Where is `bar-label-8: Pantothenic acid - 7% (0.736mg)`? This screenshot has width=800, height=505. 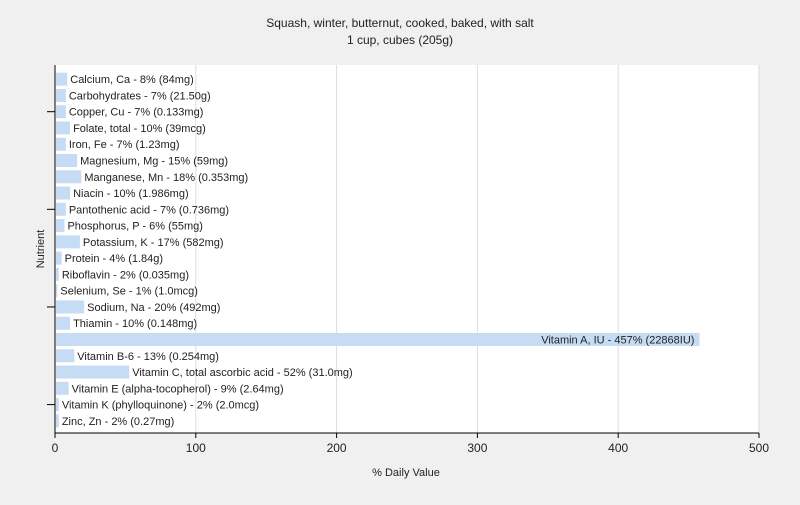 bar-label-8: Pantothenic acid - 7% (0.736mg) is located at coordinates (149, 210).